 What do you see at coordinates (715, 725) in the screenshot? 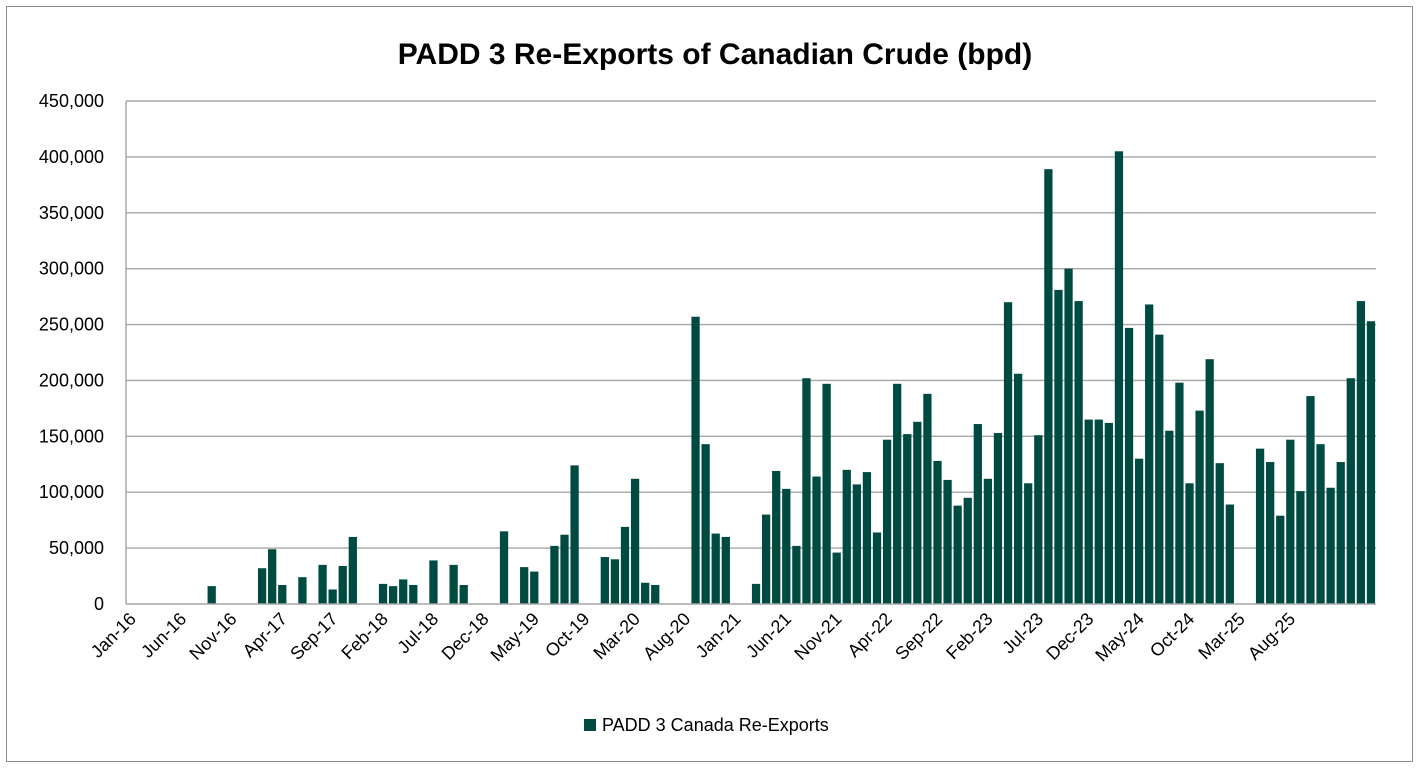
I see `legend-label: PADD 3 Canada Re-Exports` at bounding box center [715, 725].